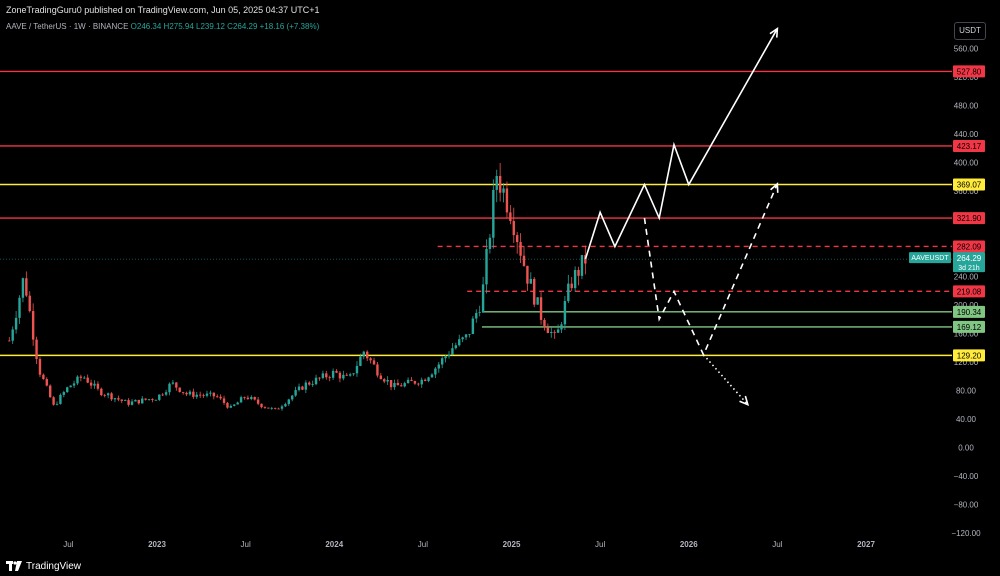 This screenshot has height=576, width=1000. Describe the element at coordinates (500, 566) in the screenshot. I see `footer: TradingView` at that location.